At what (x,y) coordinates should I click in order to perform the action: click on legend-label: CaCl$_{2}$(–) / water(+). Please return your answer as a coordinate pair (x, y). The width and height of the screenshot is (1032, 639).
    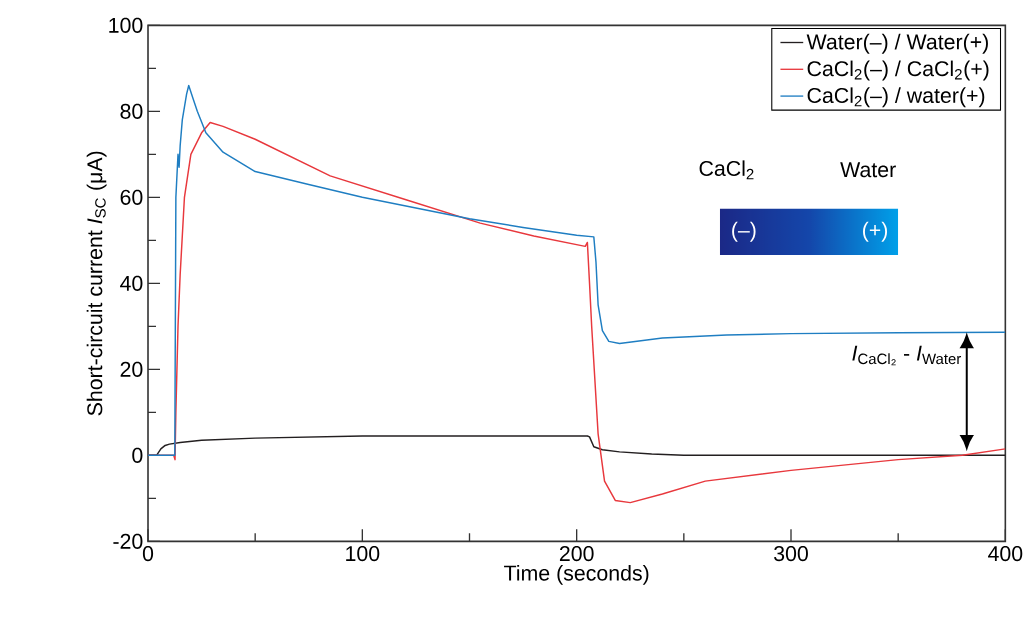
    Looking at the image, I should click on (896, 97).